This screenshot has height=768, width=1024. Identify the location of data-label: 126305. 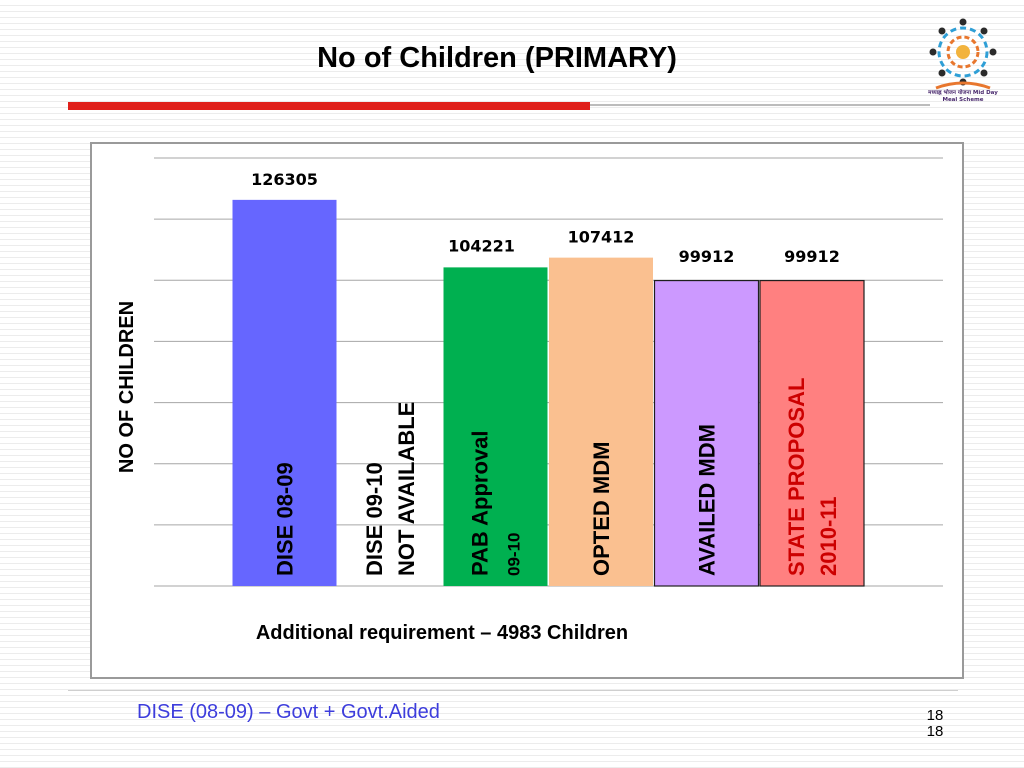
(284, 179).